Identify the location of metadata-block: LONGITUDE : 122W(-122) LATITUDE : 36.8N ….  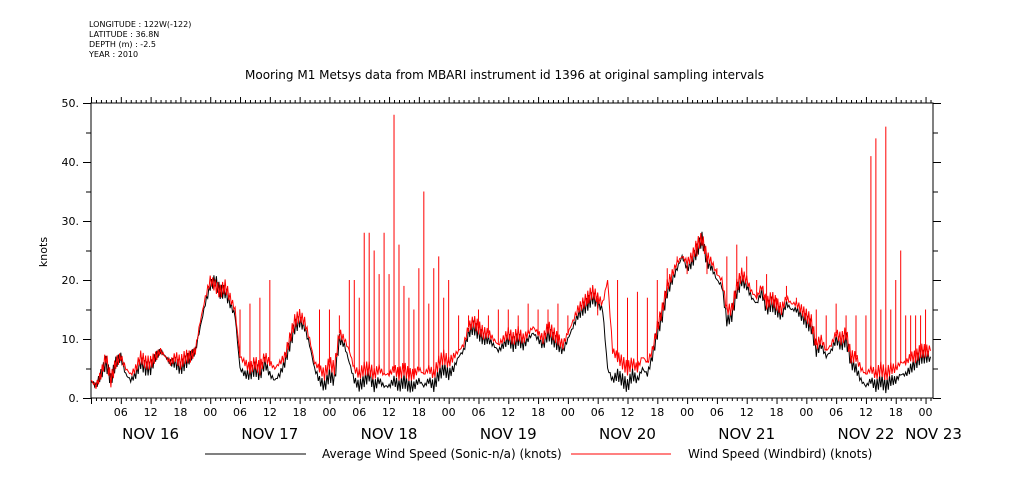
(140, 40).